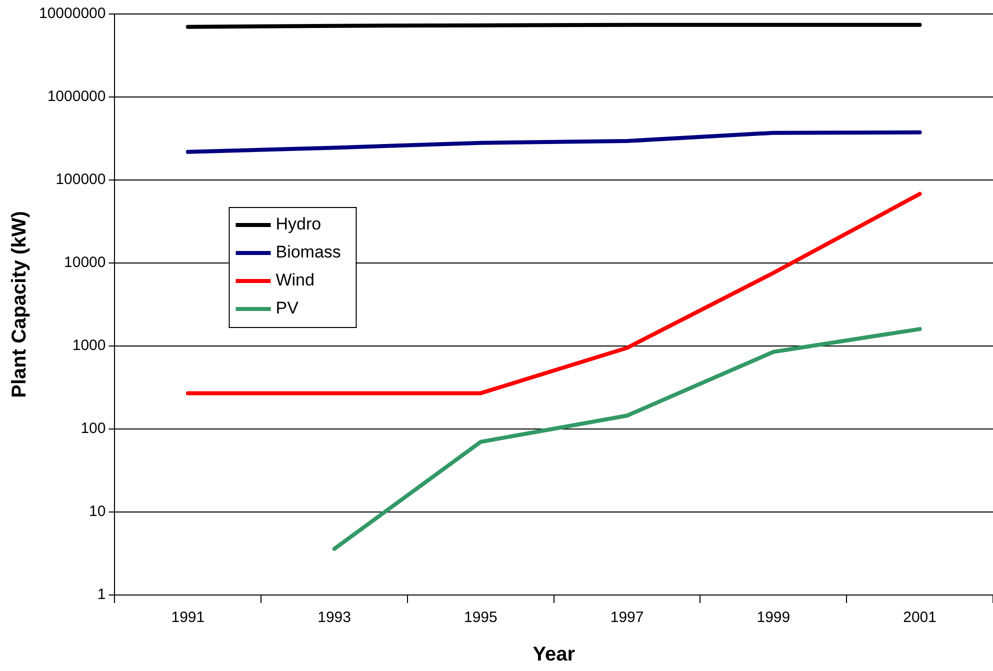 The width and height of the screenshot is (993, 671). What do you see at coordinates (308, 252) in the screenshot?
I see `legend-label: Biomass` at bounding box center [308, 252].